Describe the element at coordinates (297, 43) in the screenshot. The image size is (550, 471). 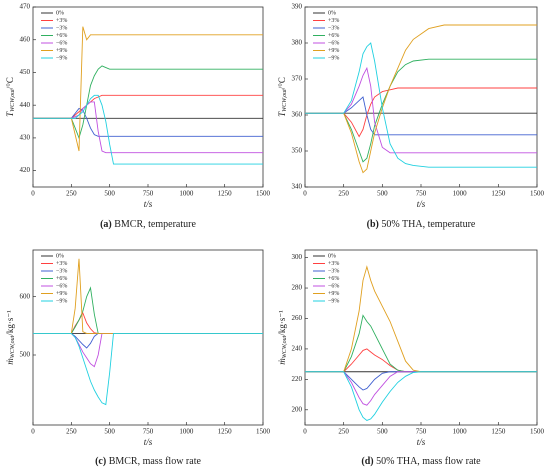
I see `y-tick-label: 380` at that location.